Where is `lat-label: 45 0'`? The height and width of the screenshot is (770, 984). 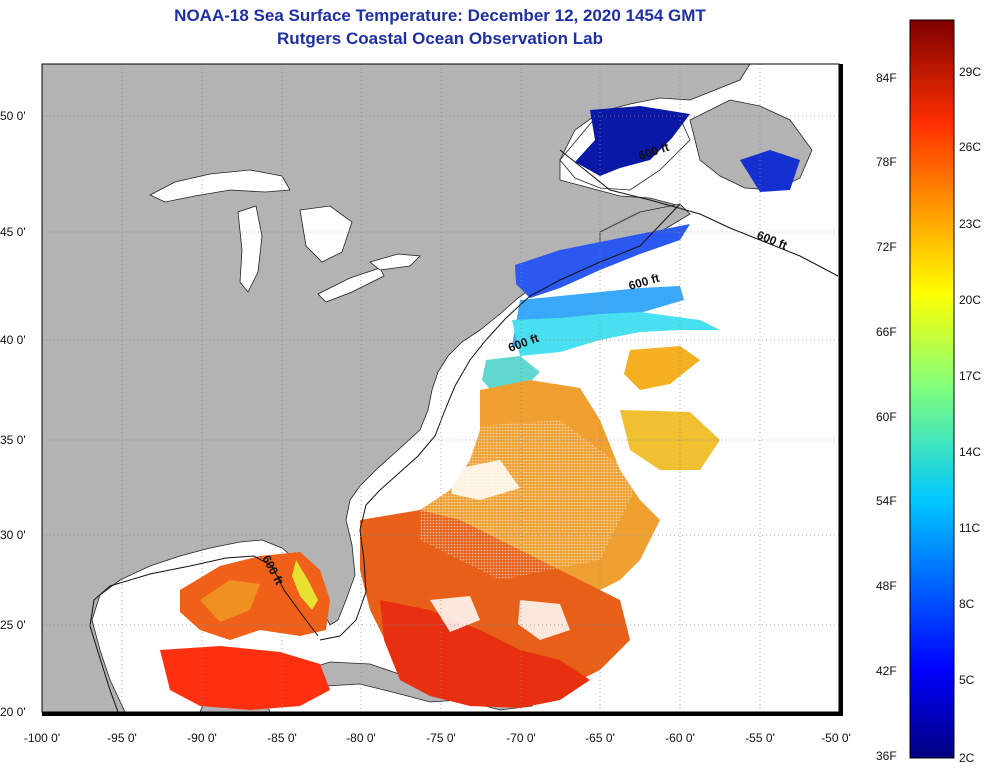
lat-label: 45 0' is located at coordinates (13, 232).